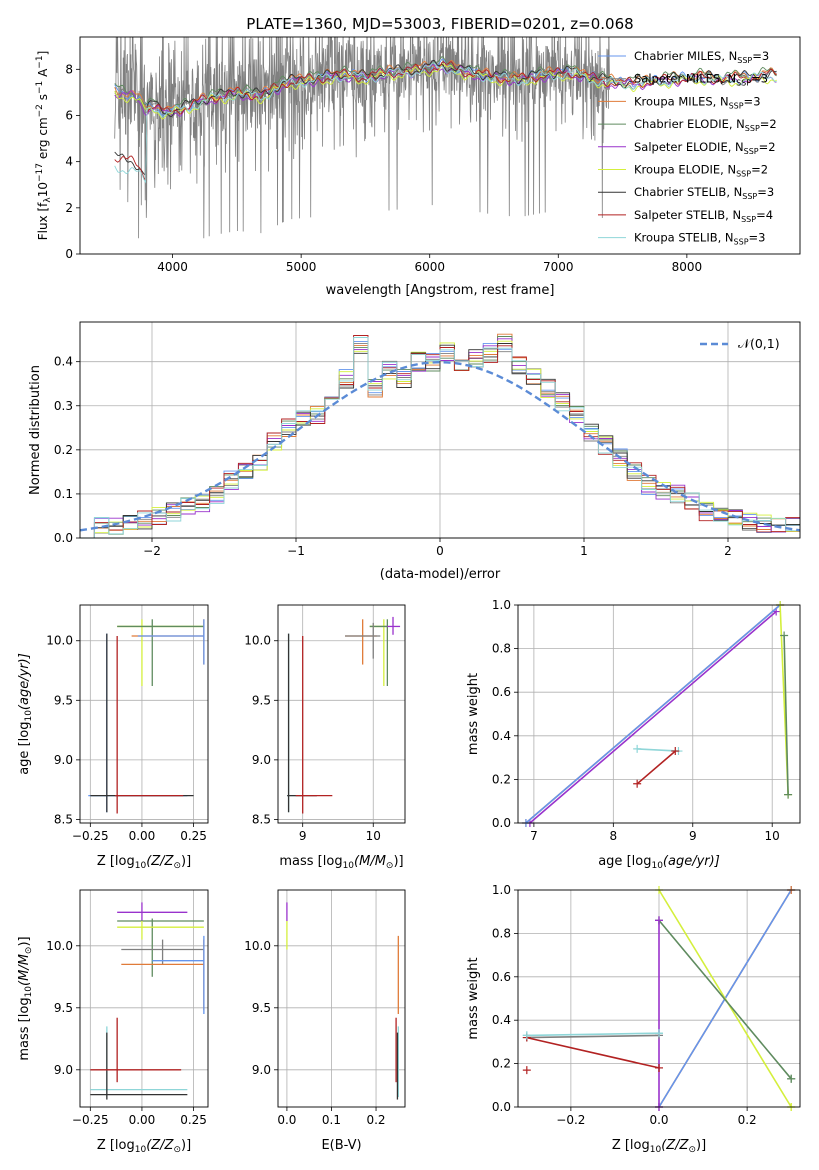 The image size is (819, 1170). I want to click on label-part: Kroupa MILES, so click(673, 101).